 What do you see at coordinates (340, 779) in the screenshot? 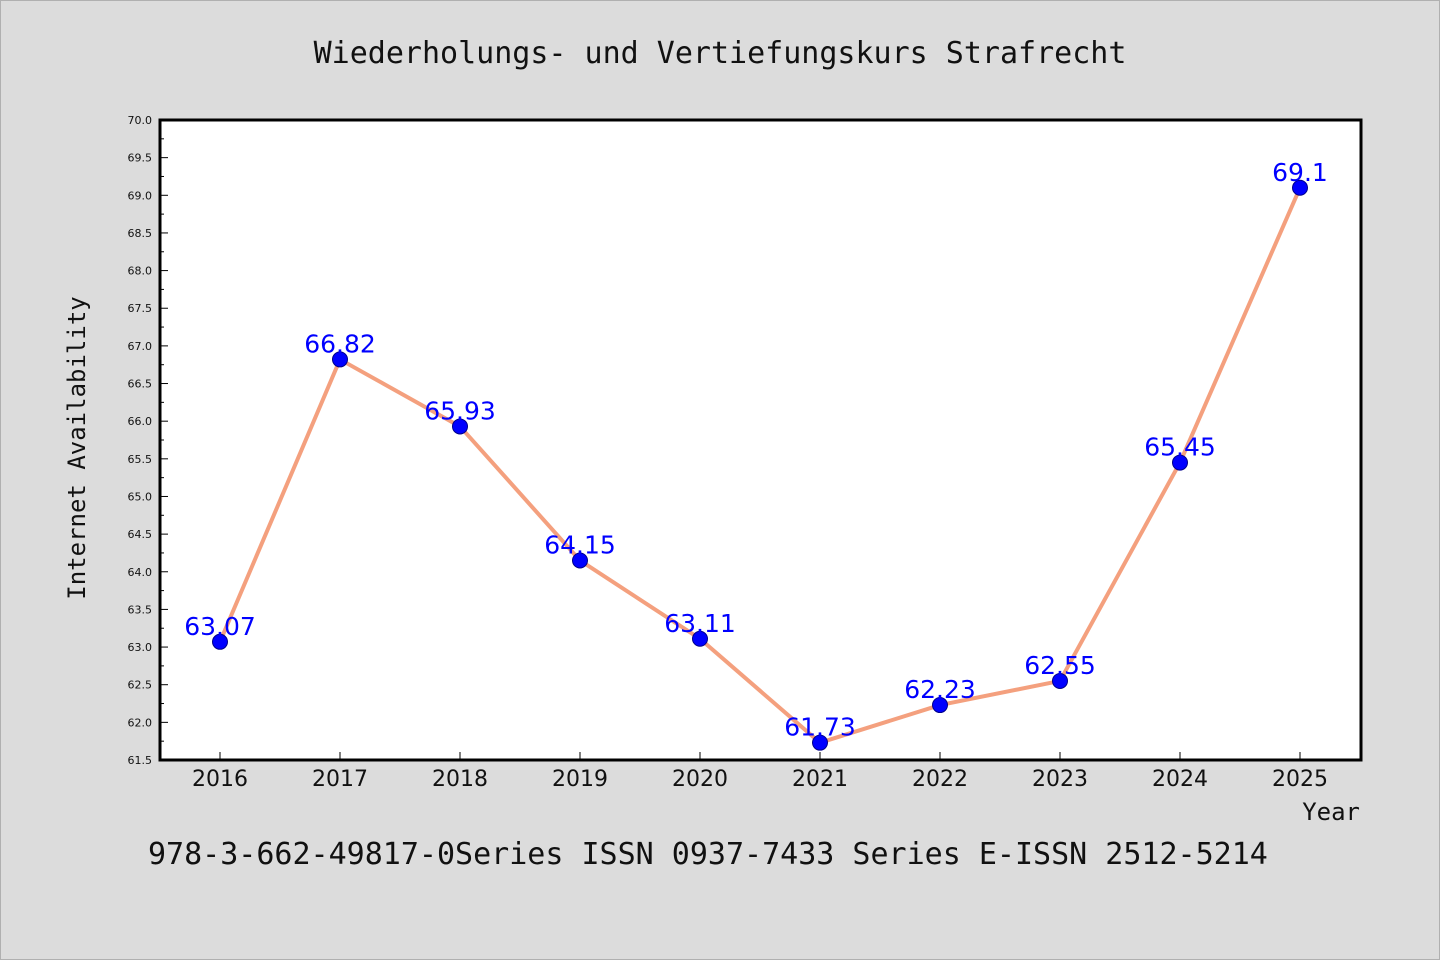
I see `x-tick-label: 2017` at bounding box center [340, 779].